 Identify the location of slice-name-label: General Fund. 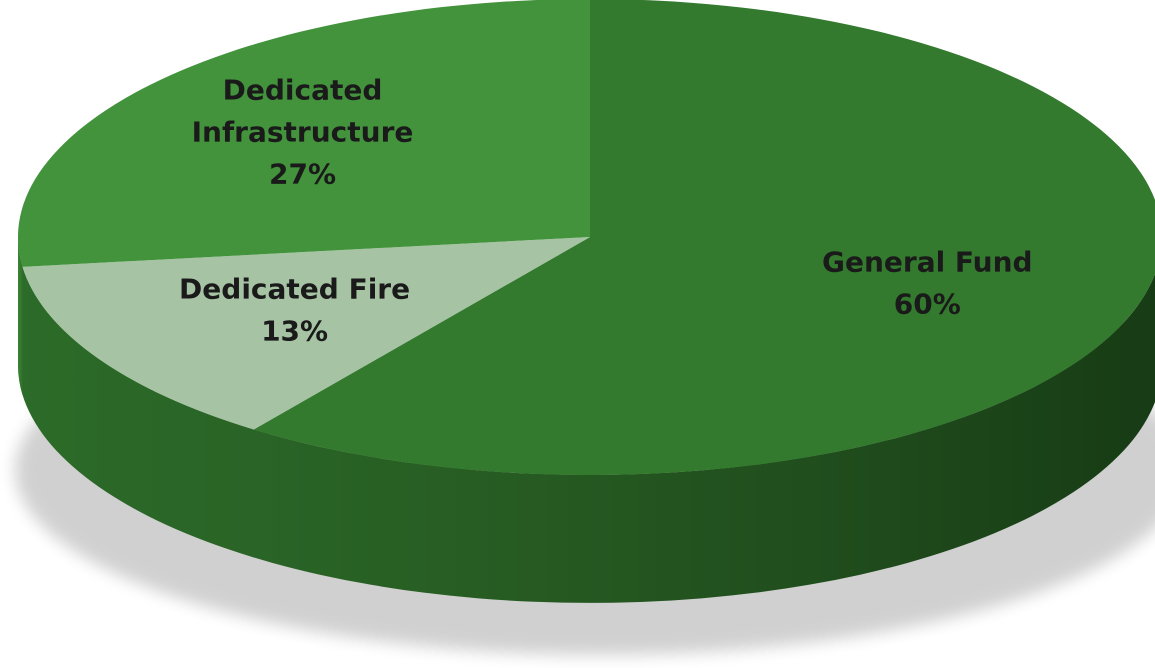
(927, 262).